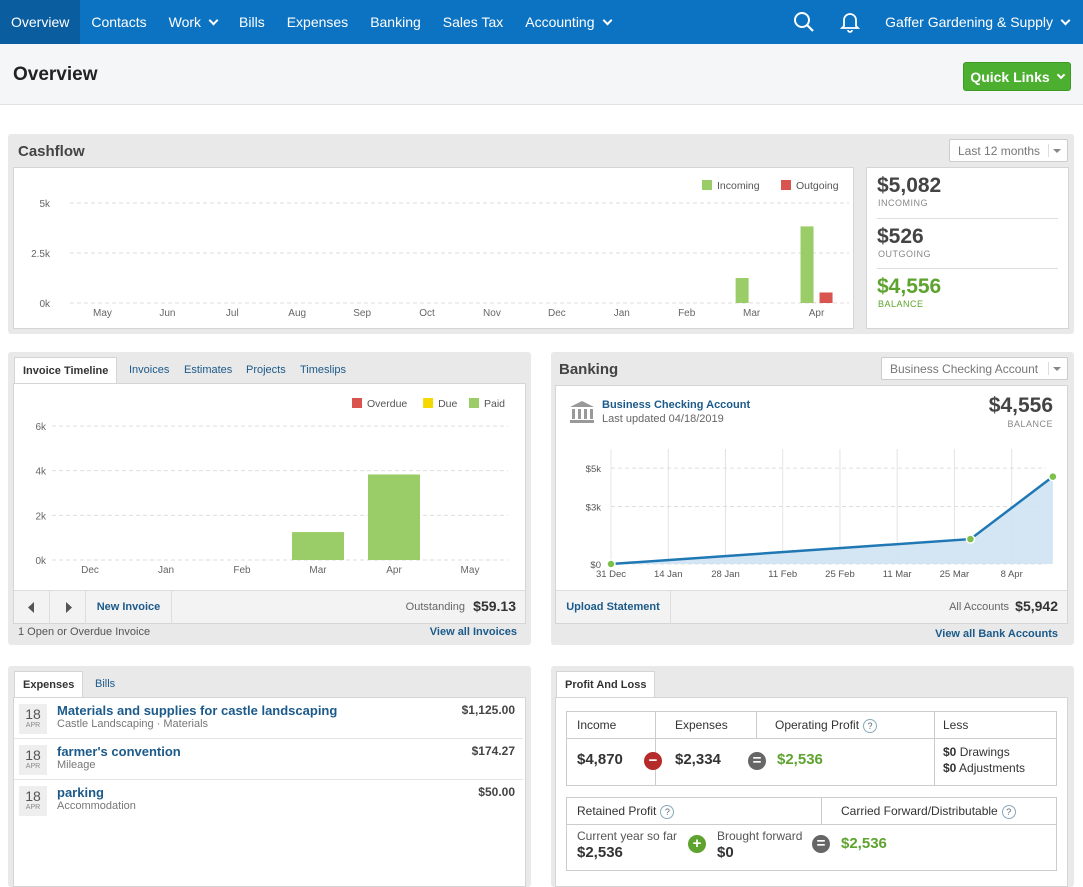 The height and width of the screenshot is (887, 1083). What do you see at coordinates (41, 427) in the screenshot?
I see `y-tick-label: 6k` at bounding box center [41, 427].